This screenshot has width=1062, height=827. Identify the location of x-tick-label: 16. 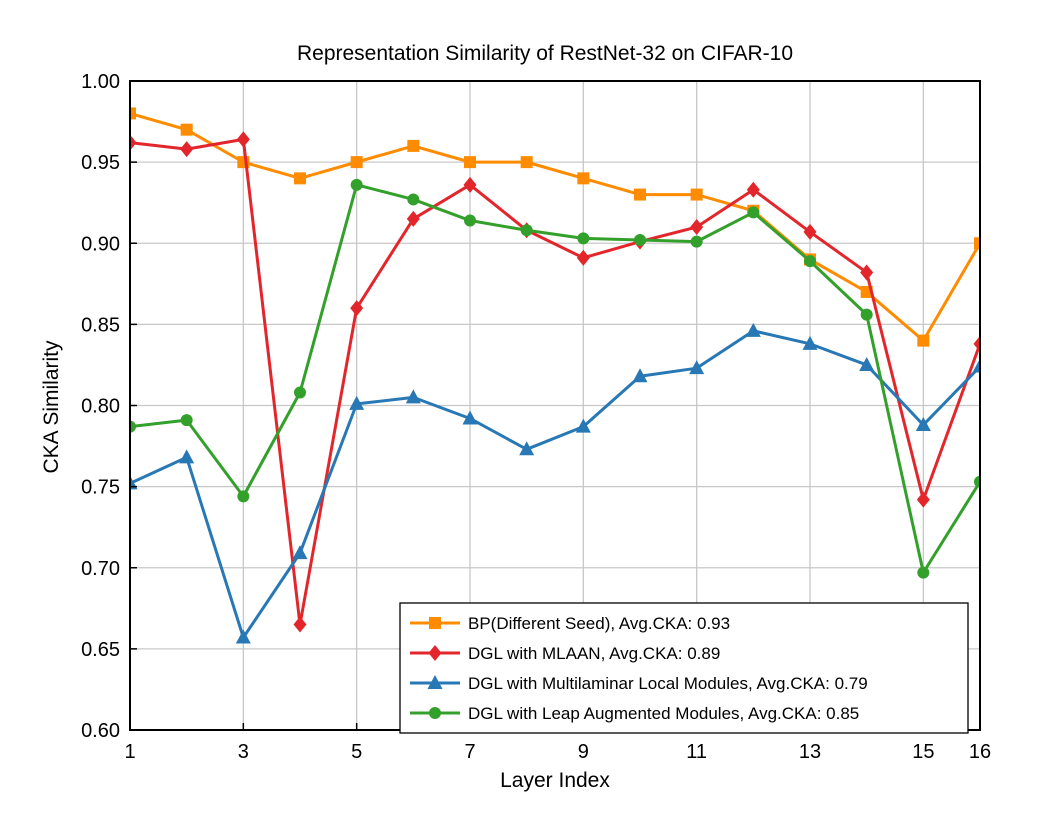
(980, 752).